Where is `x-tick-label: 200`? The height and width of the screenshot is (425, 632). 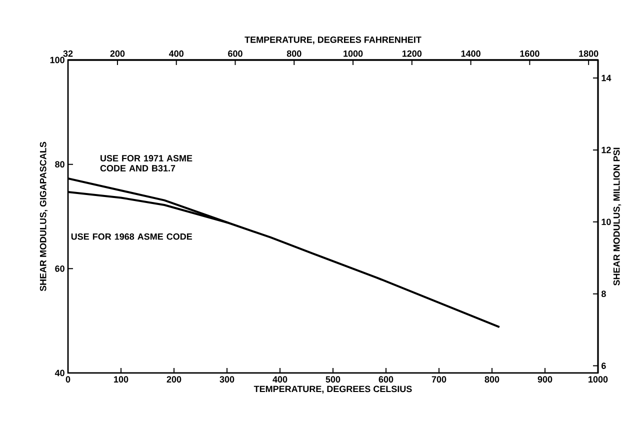 x-tick-label: 200 is located at coordinates (174, 379).